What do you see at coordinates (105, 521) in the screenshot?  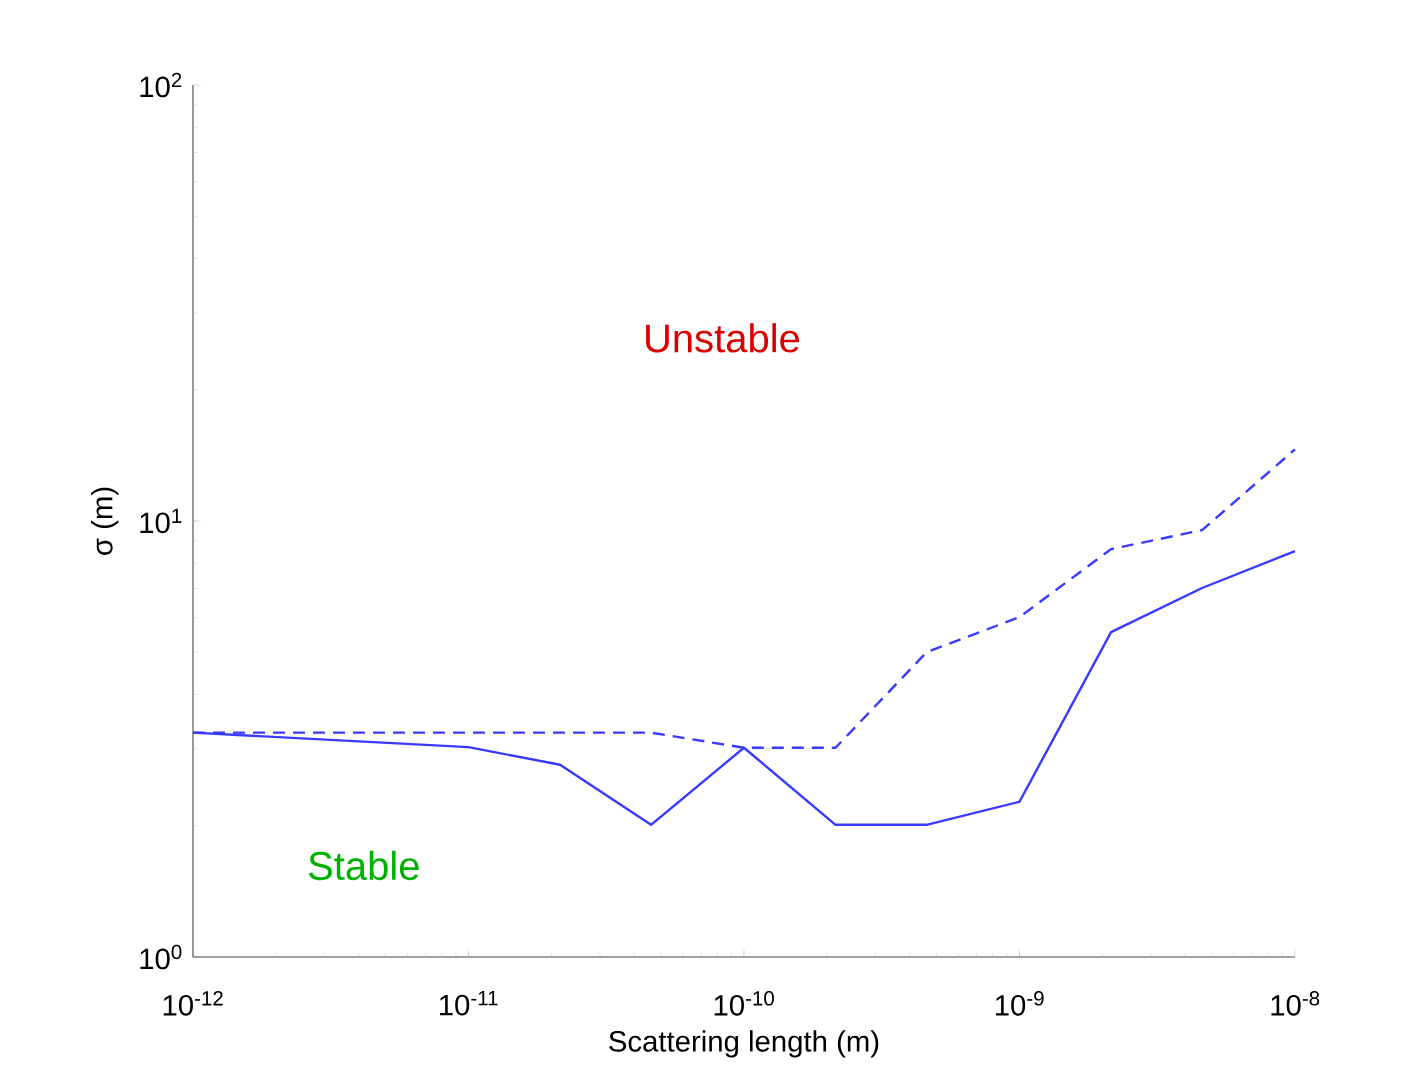 I see `y-axis-title: σ (m)` at bounding box center [105, 521].